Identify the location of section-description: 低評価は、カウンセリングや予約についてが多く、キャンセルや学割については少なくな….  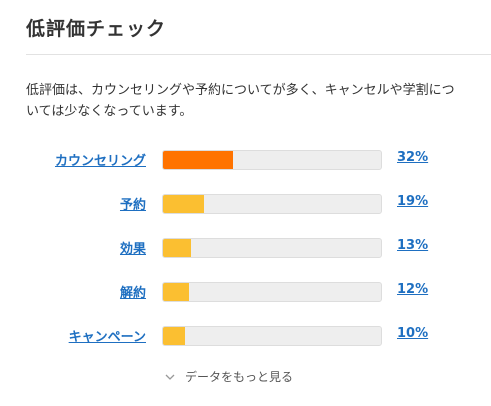
(240, 101).